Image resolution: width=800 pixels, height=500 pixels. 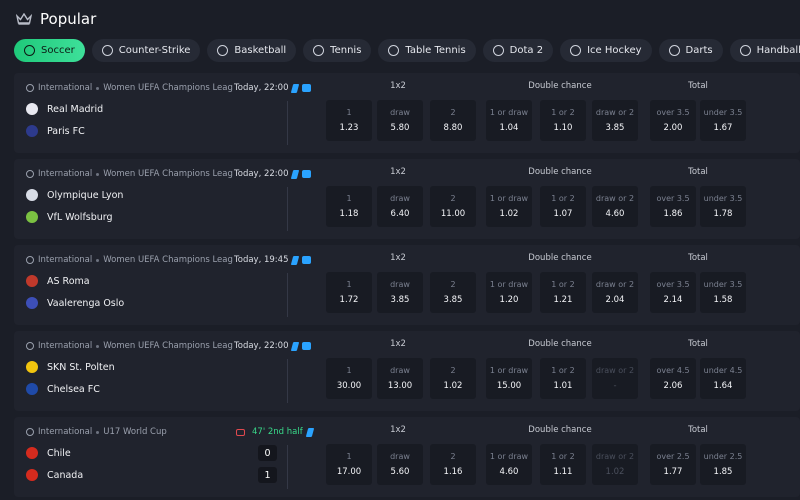 I want to click on team-name: Chelsea FC, so click(x=73, y=389).